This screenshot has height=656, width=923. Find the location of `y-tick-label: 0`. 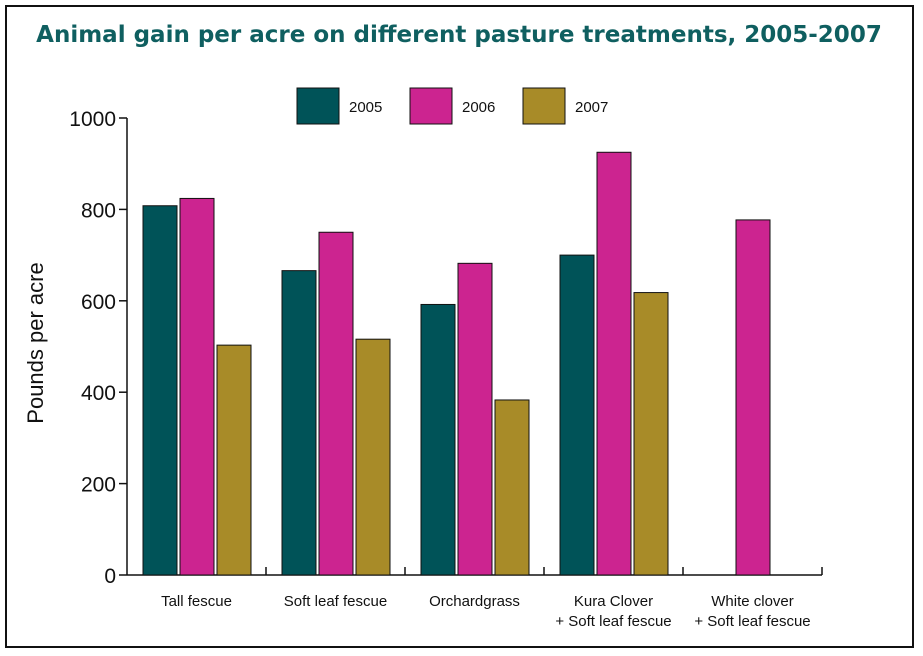

y-tick-label: 0 is located at coordinates (110, 576).